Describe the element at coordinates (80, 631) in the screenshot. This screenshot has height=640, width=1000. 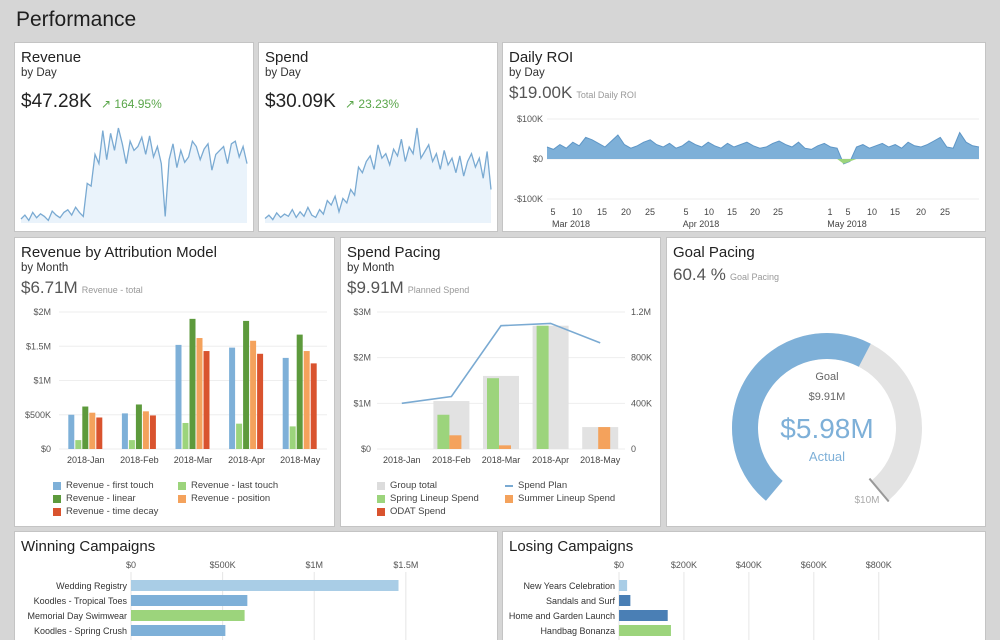
I see `category-label: Koodles - Spring Crush` at that location.